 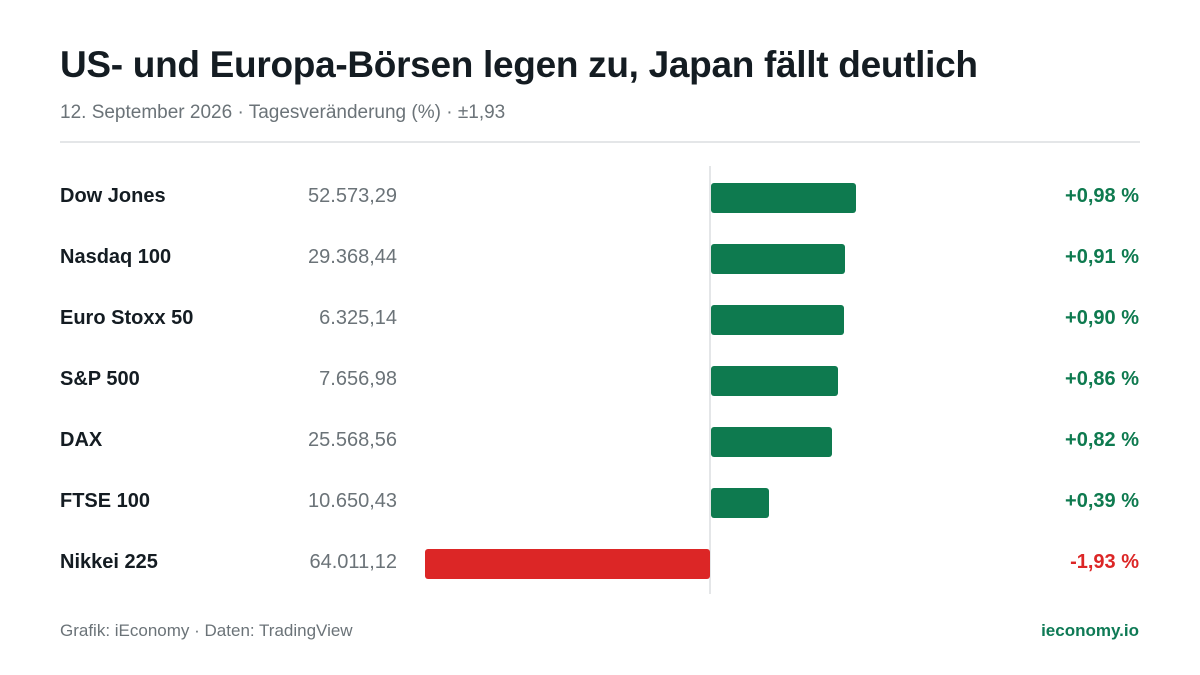 What do you see at coordinates (600, 442) in the screenshot?
I see `chart-row: DAX 25.568,56 +0,82 %` at bounding box center [600, 442].